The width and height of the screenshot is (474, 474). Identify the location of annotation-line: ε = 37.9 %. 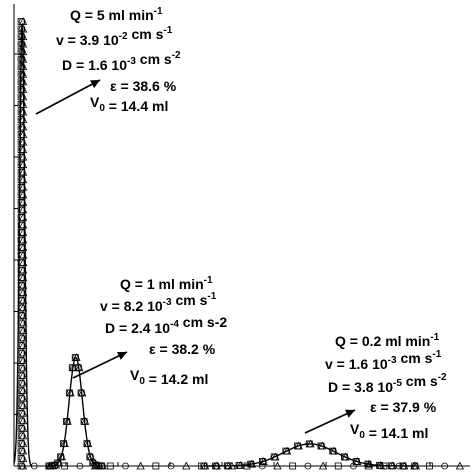
(403, 407).